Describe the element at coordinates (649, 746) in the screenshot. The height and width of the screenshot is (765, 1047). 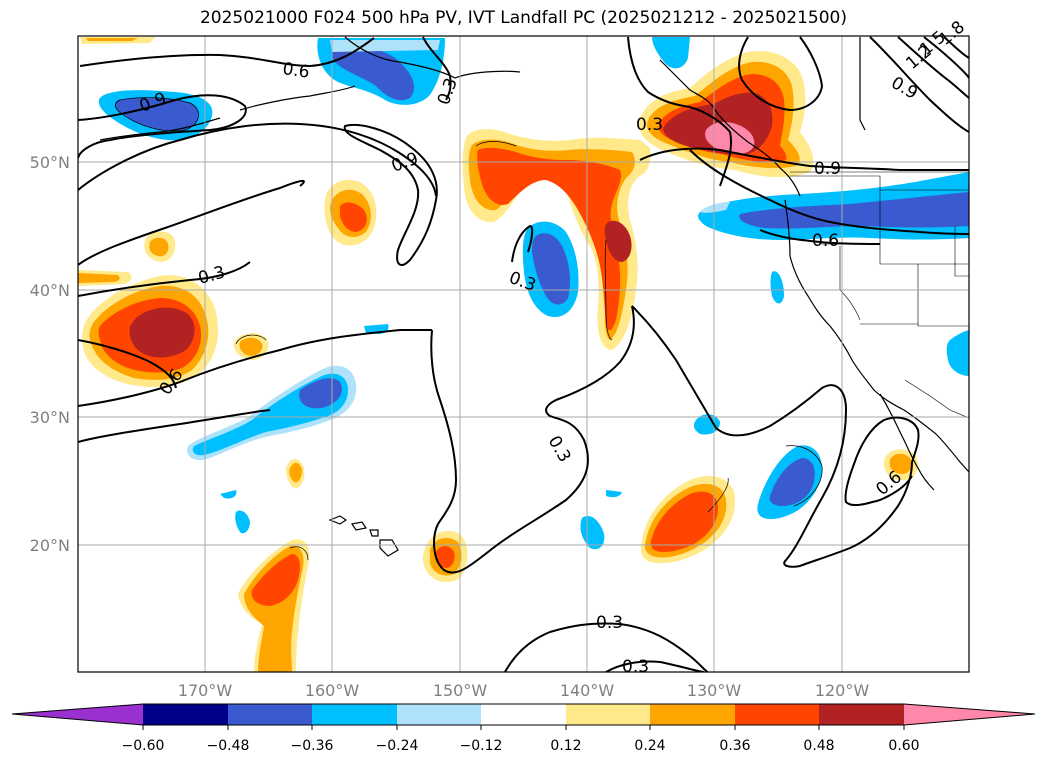
I see `colorbar-tick: 0.24` at that location.